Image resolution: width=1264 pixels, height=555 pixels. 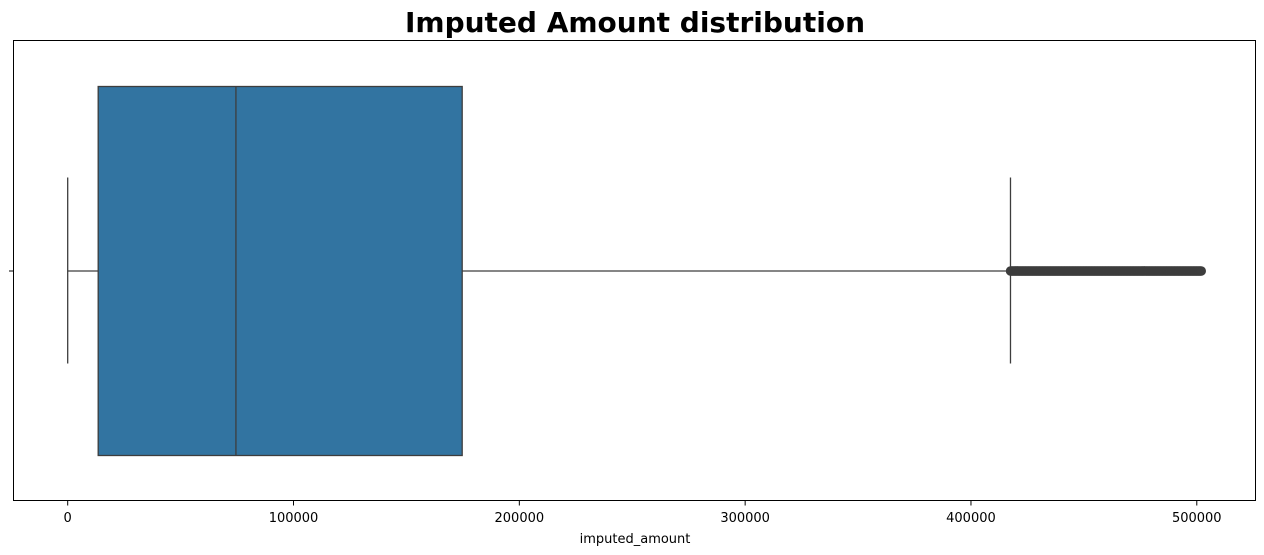 What do you see at coordinates (635, 539) in the screenshot?
I see `x-axis-label: imputed_amount` at bounding box center [635, 539].